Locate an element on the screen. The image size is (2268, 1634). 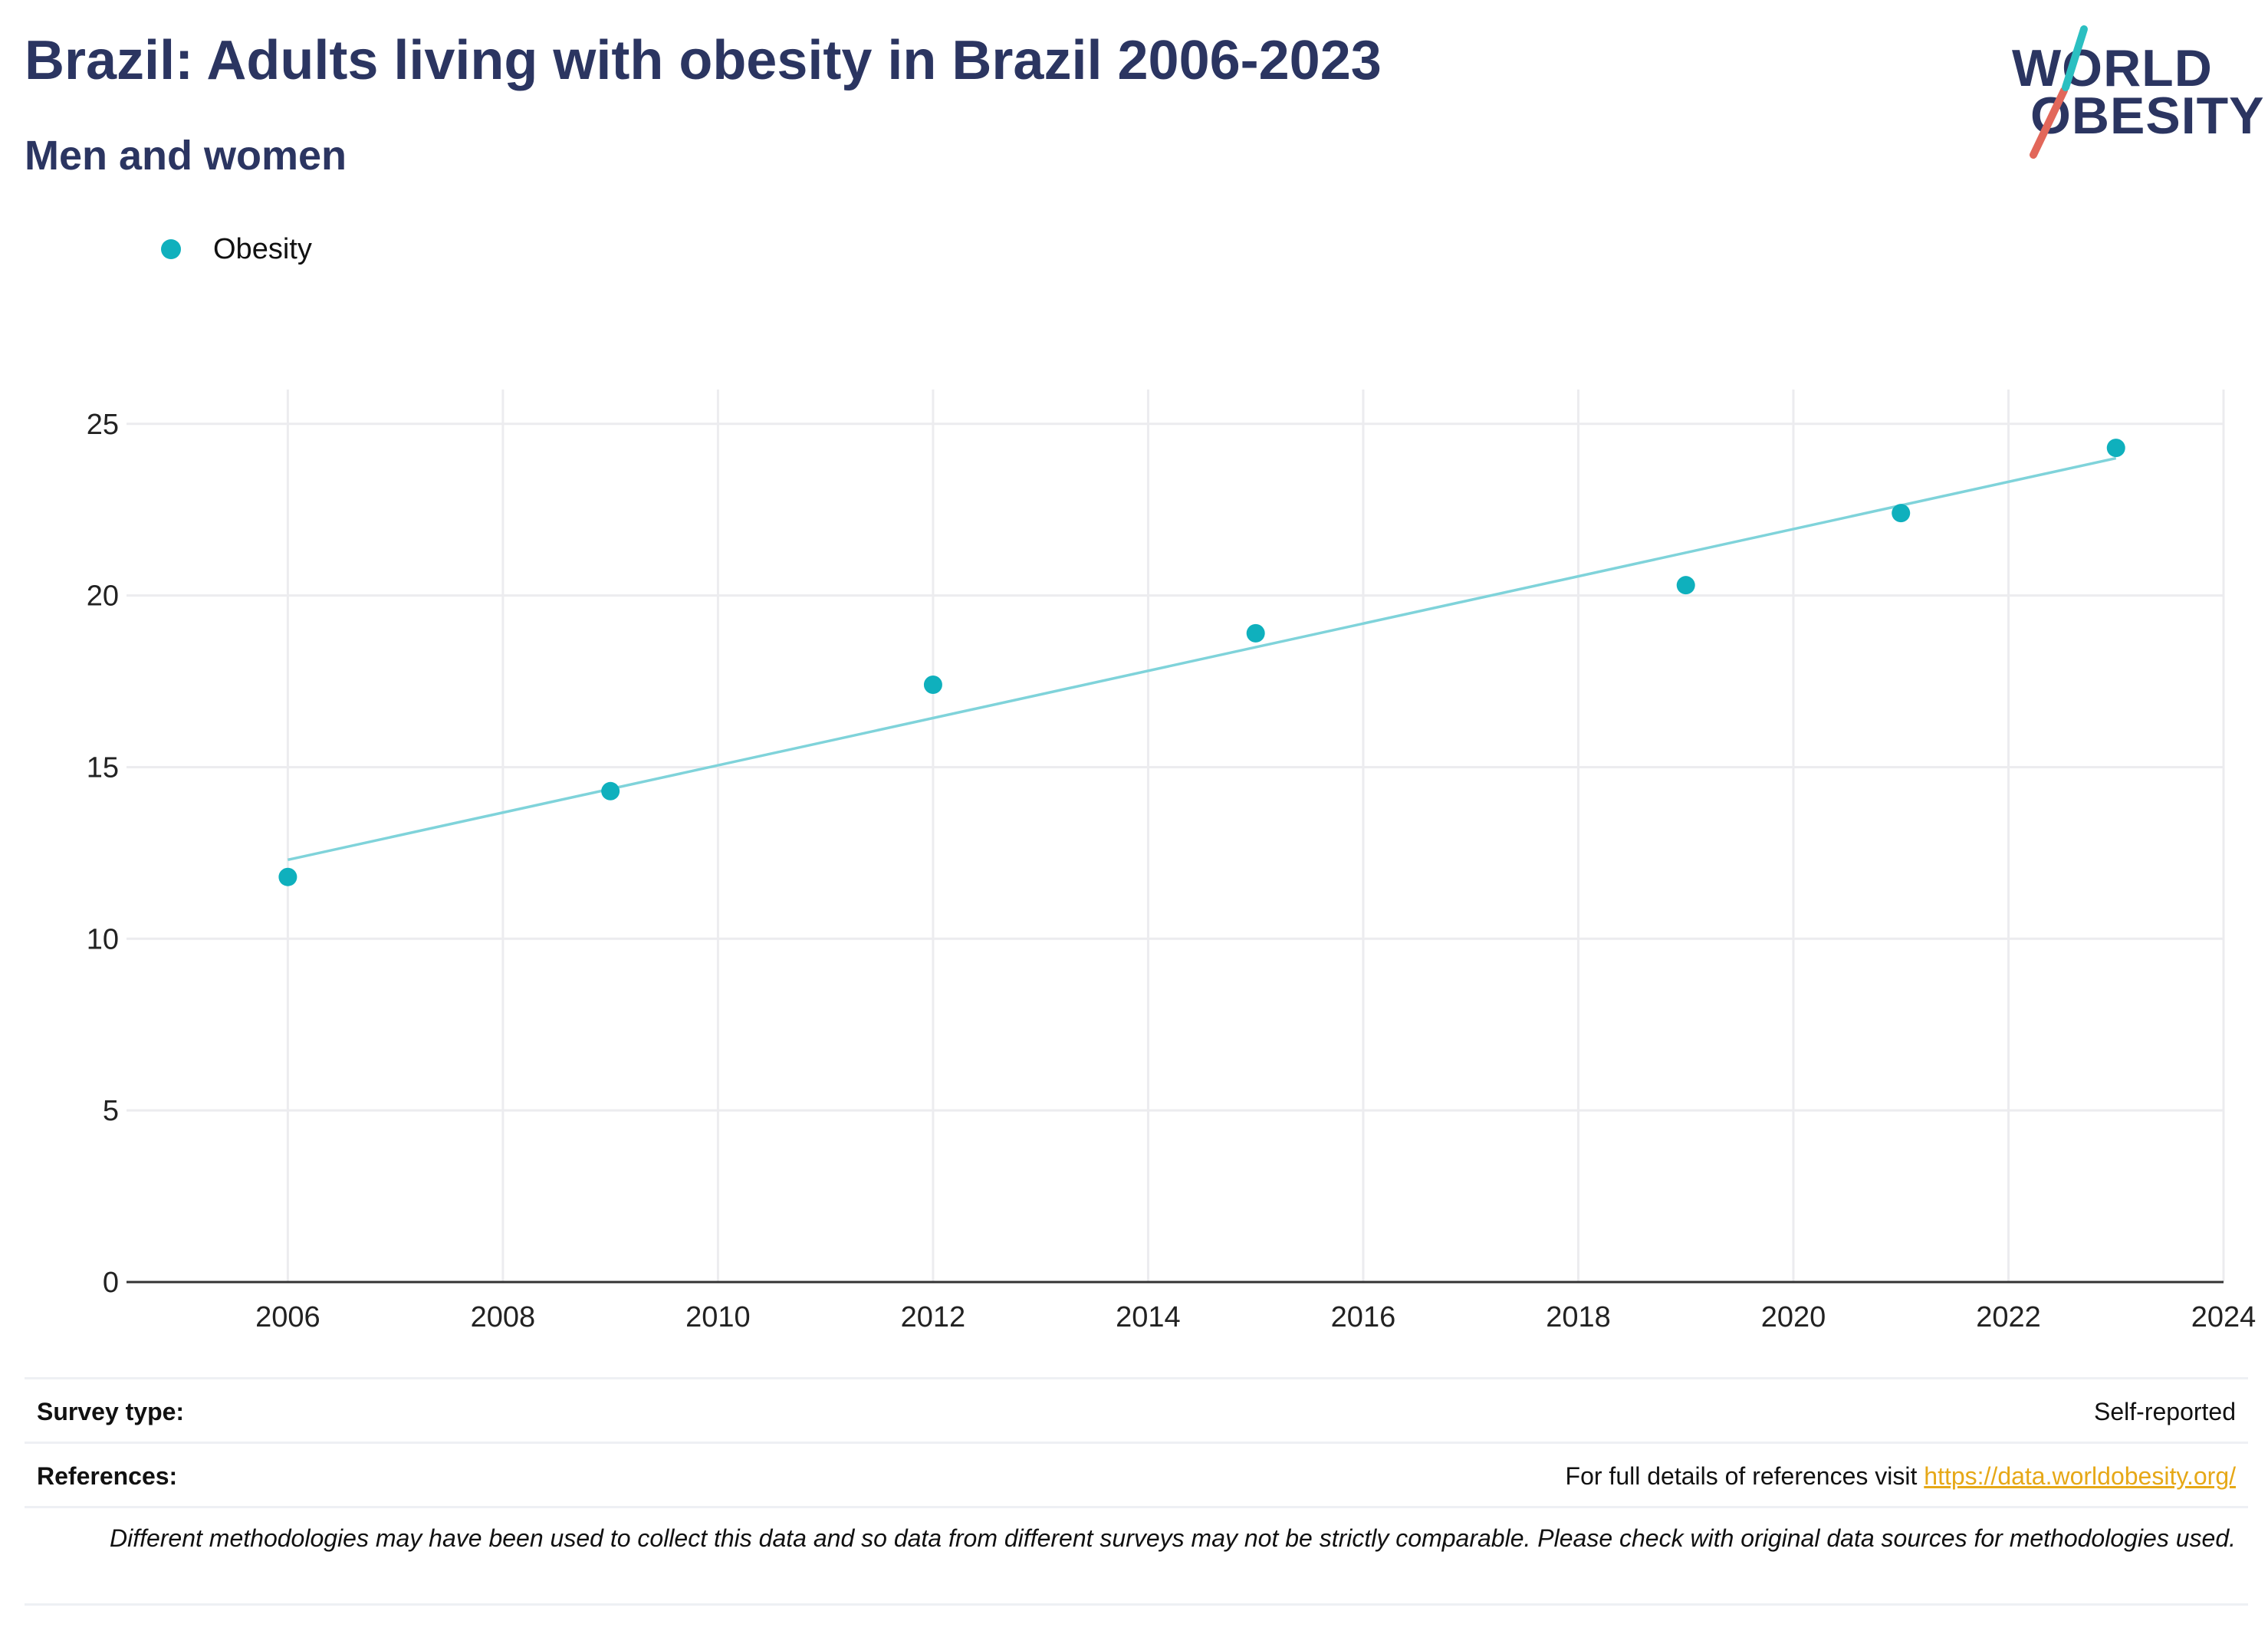
survey-type-label: Survey type: is located at coordinates (111, 1411).